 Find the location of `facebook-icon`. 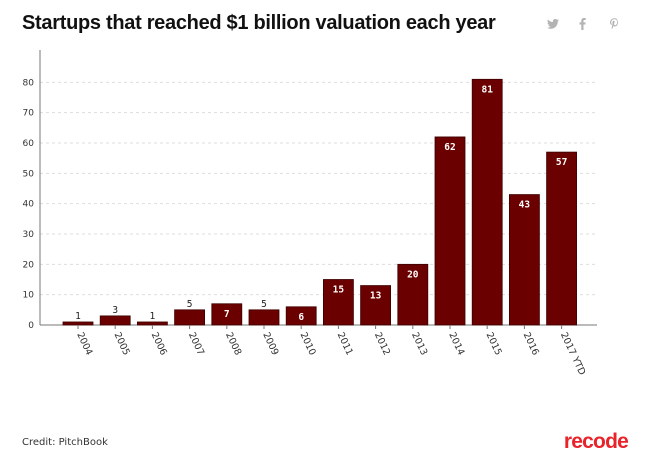

facebook-icon is located at coordinates (582, 24).